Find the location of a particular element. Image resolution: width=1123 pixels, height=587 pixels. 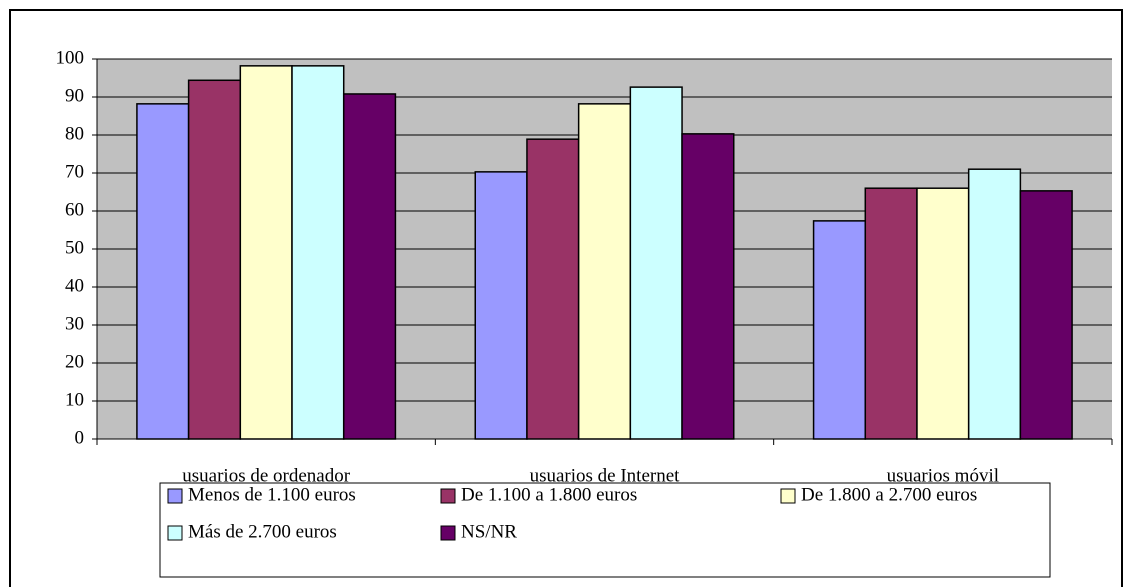

legend-box is located at coordinates (605, 530).